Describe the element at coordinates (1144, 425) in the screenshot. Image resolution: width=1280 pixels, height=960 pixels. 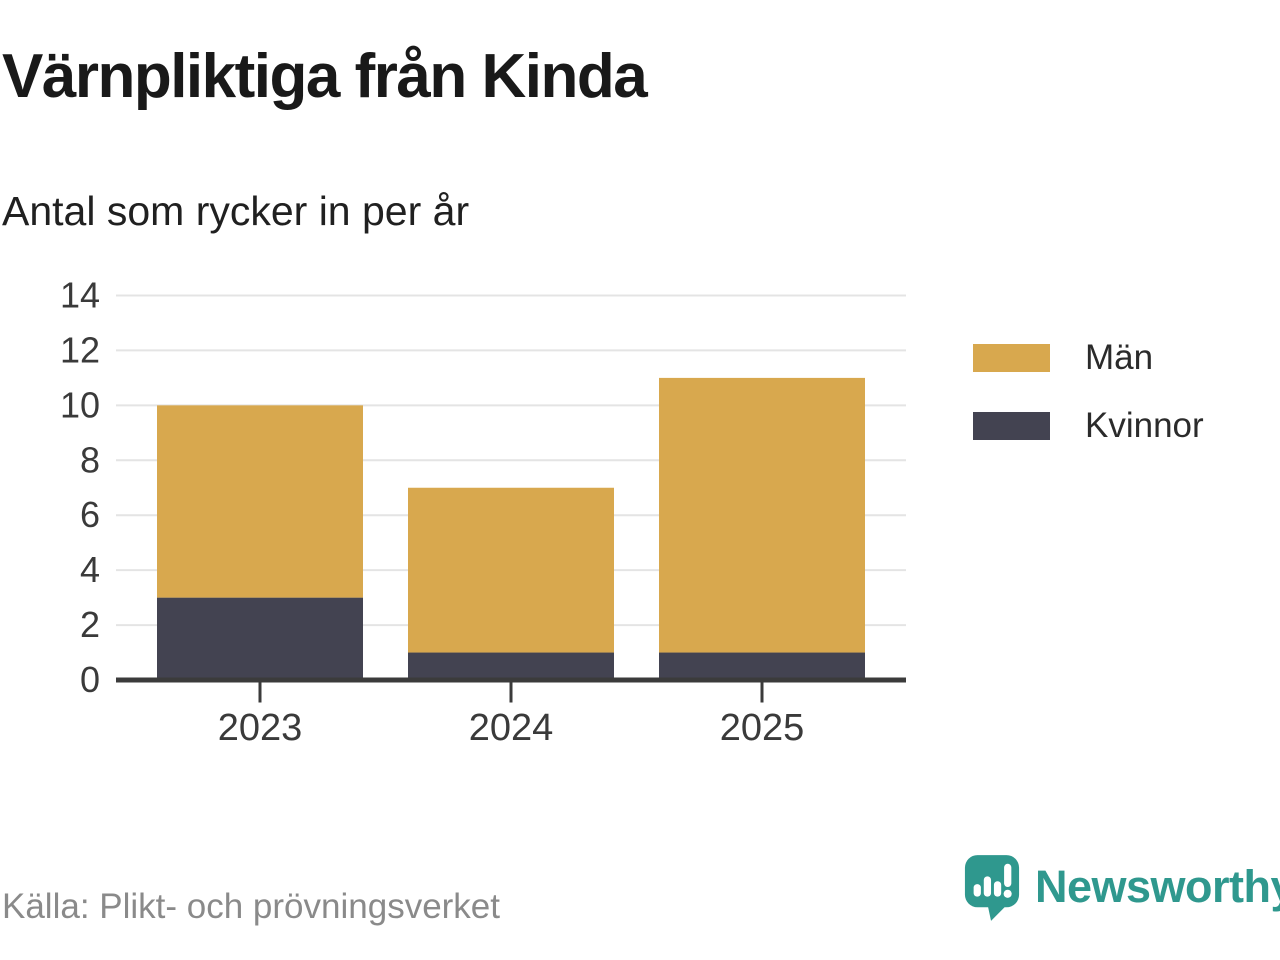
I see `legend-label: Kvinnor` at that location.